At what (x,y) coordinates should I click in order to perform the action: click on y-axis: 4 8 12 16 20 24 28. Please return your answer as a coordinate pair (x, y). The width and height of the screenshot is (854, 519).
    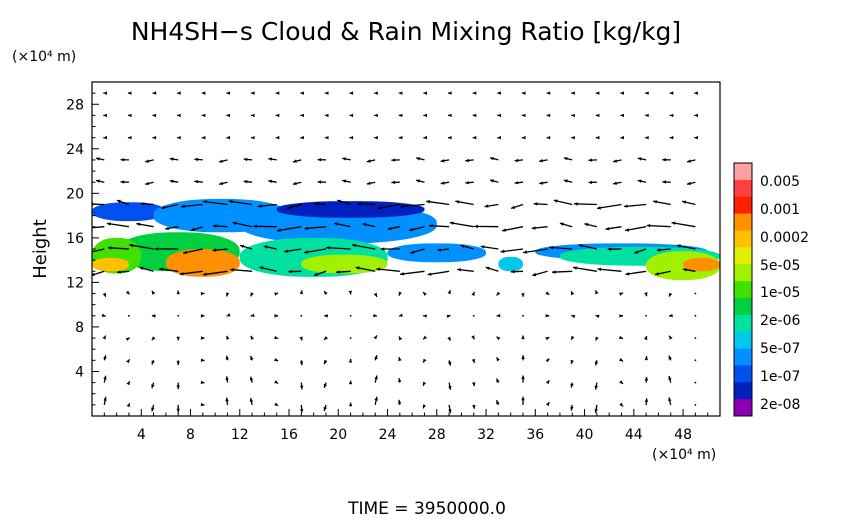
    Looking at the image, I should click on (82, 249).